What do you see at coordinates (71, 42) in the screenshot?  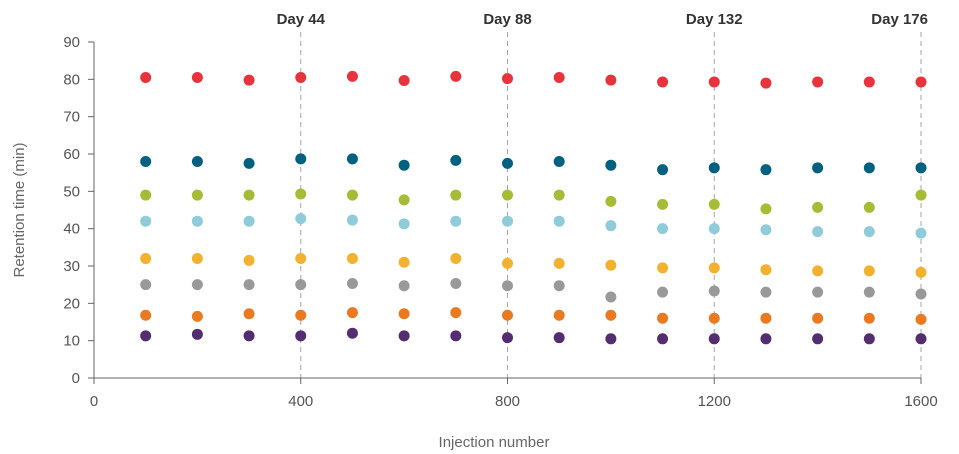 I see `y-tick-label: 90` at bounding box center [71, 42].